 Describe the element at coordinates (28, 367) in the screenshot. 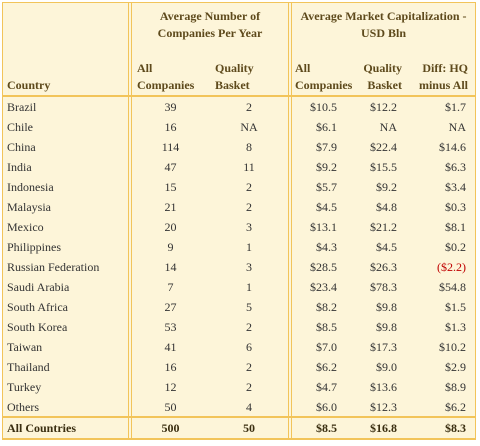

I see `row-label: Thailand` at that location.